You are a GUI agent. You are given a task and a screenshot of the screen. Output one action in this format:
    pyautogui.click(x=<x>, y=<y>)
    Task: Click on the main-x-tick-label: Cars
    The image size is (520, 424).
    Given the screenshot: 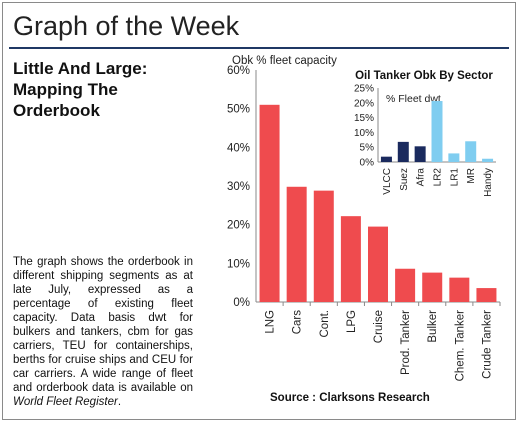 What is the action you would take?
    pyautogui.click(x=298, y=322)
    